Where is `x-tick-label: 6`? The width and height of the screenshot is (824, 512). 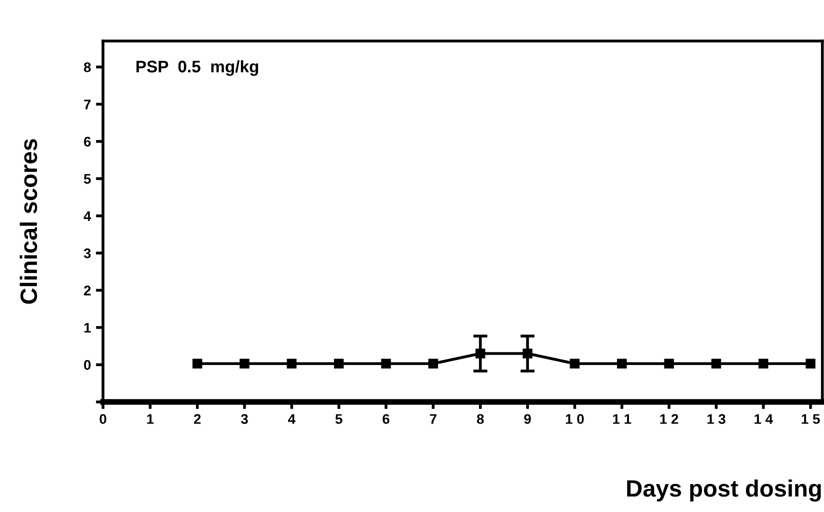 x-tick-label: 6 is located at coordinates (386, 419).